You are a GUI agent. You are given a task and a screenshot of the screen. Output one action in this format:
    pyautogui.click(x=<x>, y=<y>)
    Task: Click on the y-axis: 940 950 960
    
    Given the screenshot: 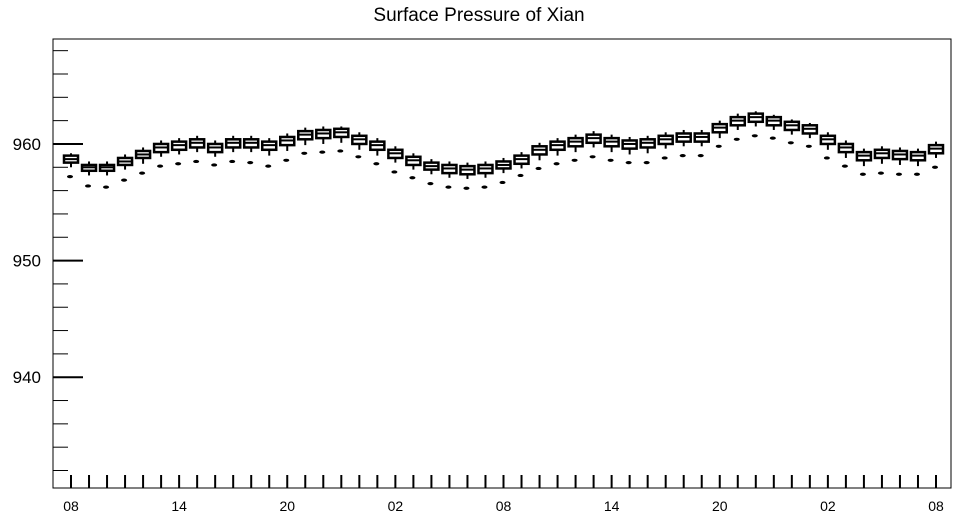 What is the action you would take?
    pyautogui.click(x=48, y=261)
    